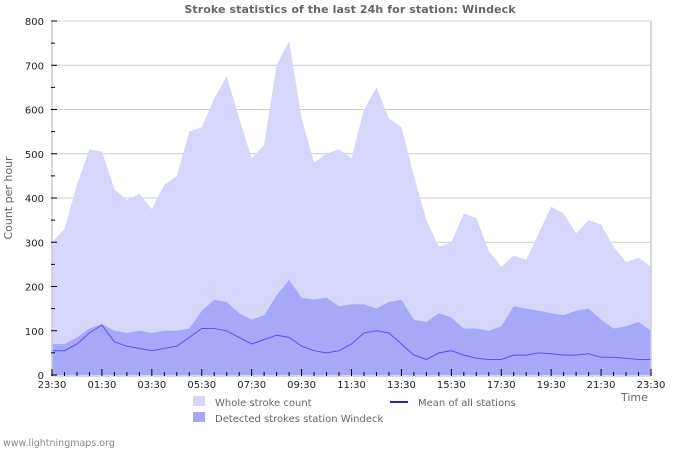 This screenshot has height=450, width=700. Describe the element at coordinates (34, 288) in the screenshot. I see `y-tick-label: 200` at that location.